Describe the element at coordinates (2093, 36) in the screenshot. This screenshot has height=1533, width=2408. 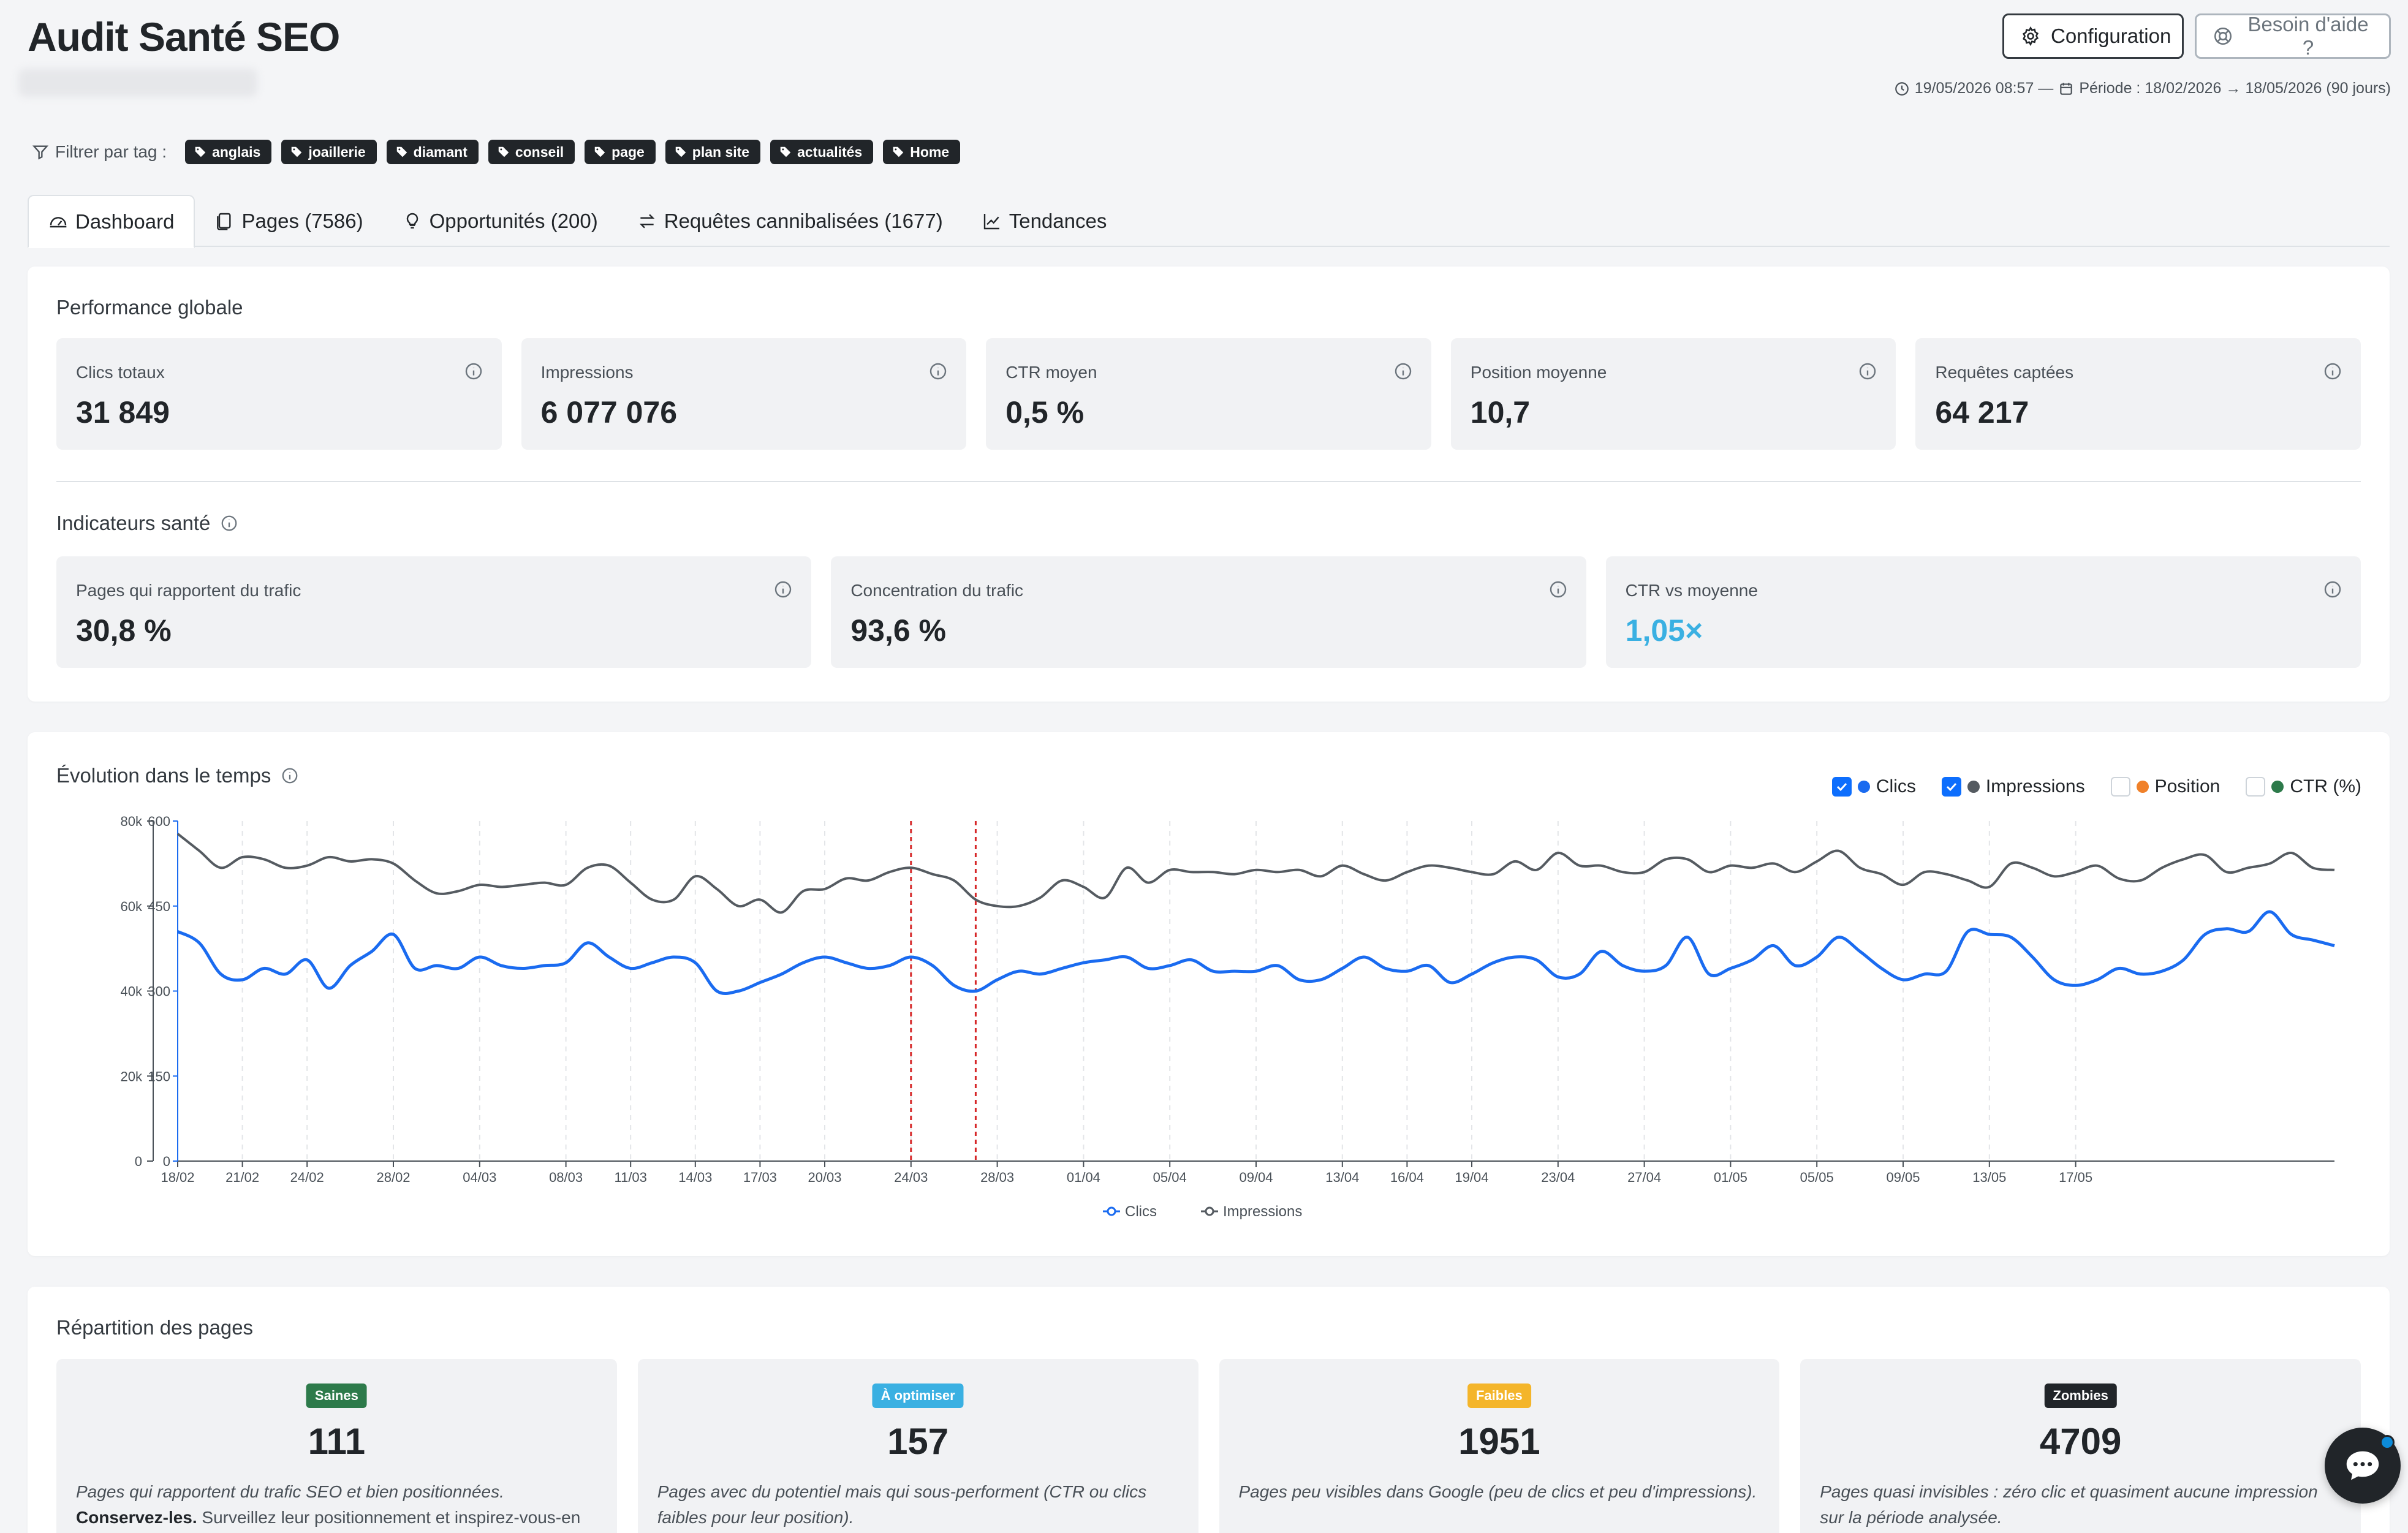
I see `configuration-button: Configuration` at that location.